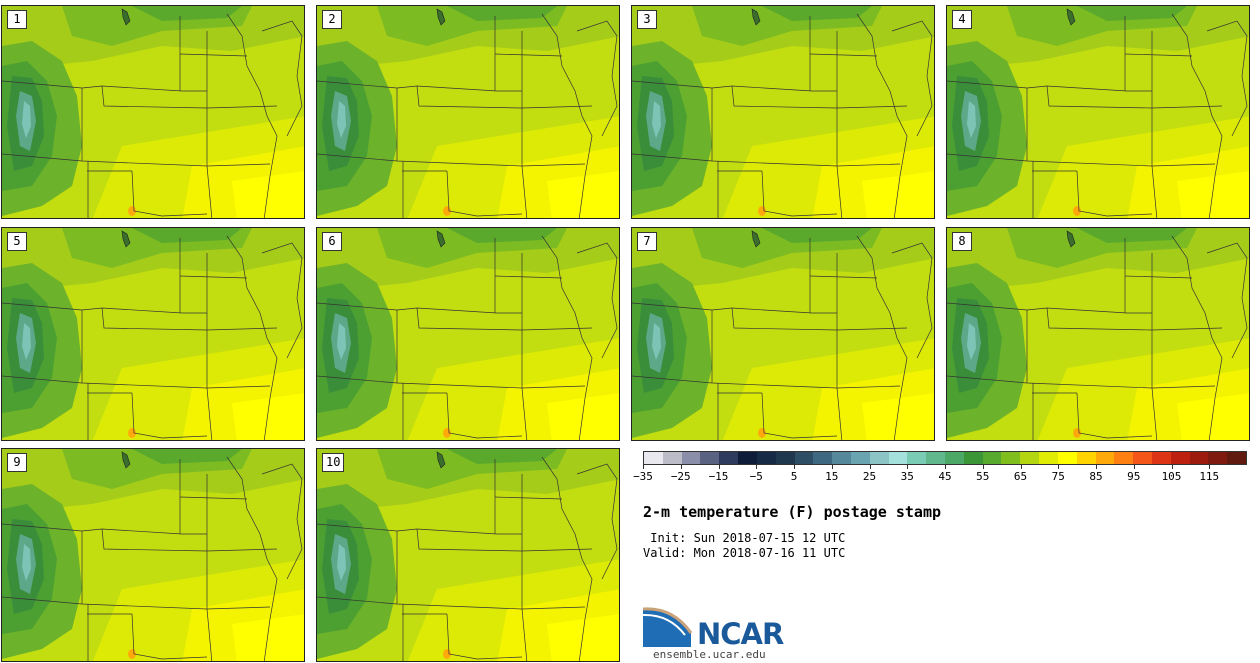 Image resolution: width=1260 pixels, height=663 pixels. Describe the element at coordinates (17, 241) in the screenshot. I see `member-label: 5` at that location.